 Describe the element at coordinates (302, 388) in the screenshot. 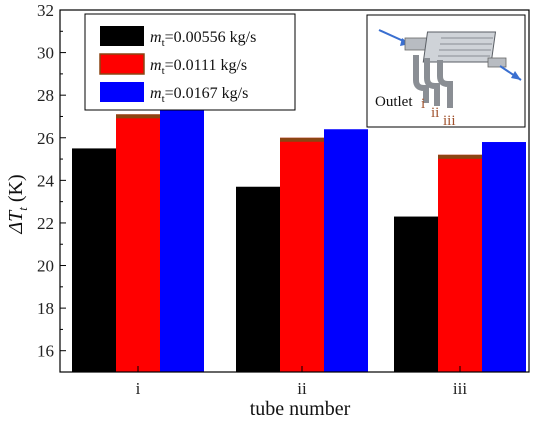

I see `x-tick-label-ii: ii` at that location.